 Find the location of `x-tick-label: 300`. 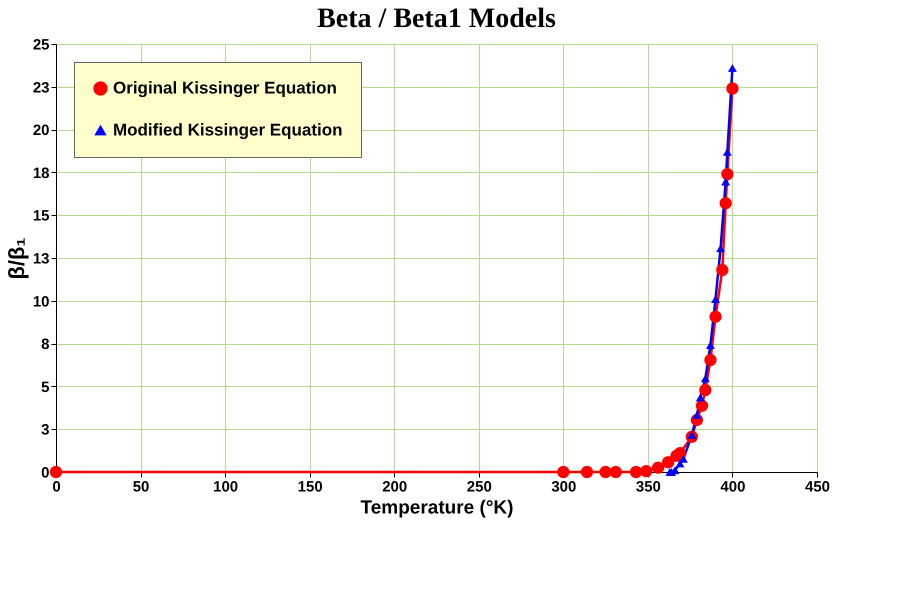

x-tick-label: 300 is located at coordinates (563, 487).